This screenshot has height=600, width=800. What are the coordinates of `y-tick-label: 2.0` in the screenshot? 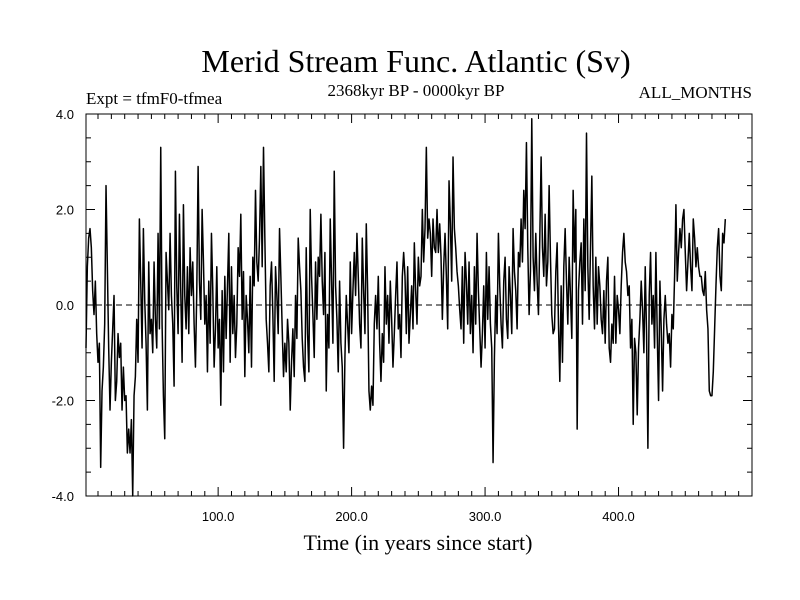 It's located at (65, 210).